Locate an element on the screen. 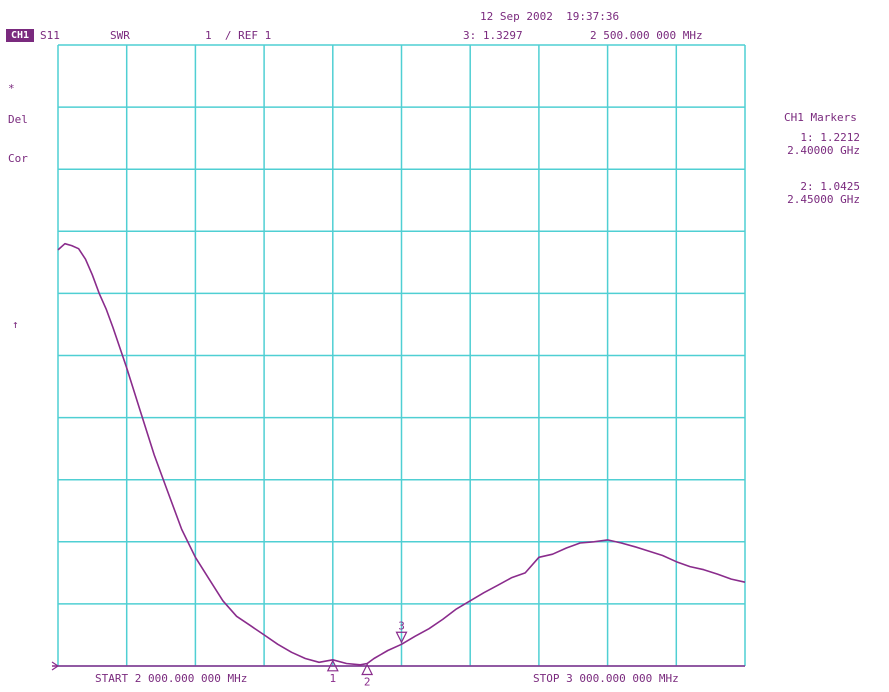  marker-2-triangle-icon is located at coordinates (367, 669).